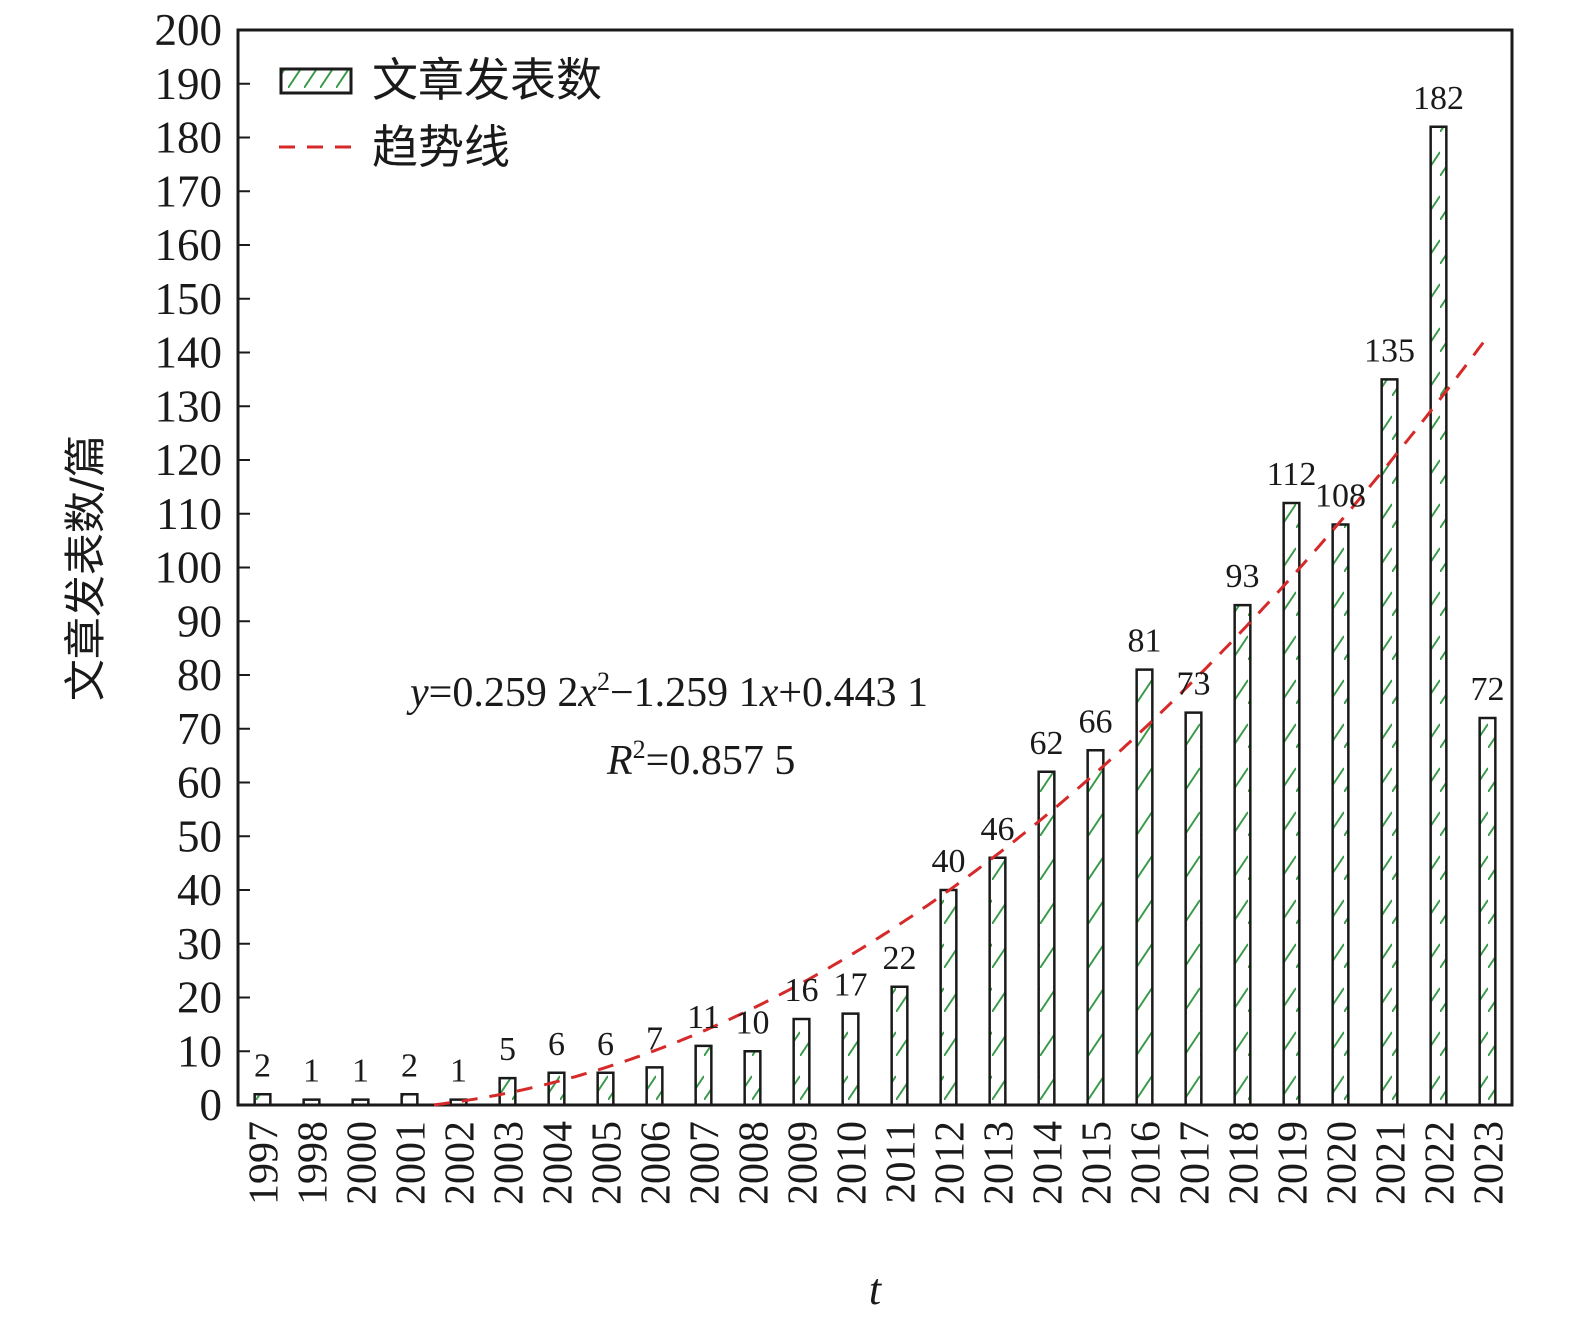  I want to click on legend-bar-swatch, so click(316, 81).